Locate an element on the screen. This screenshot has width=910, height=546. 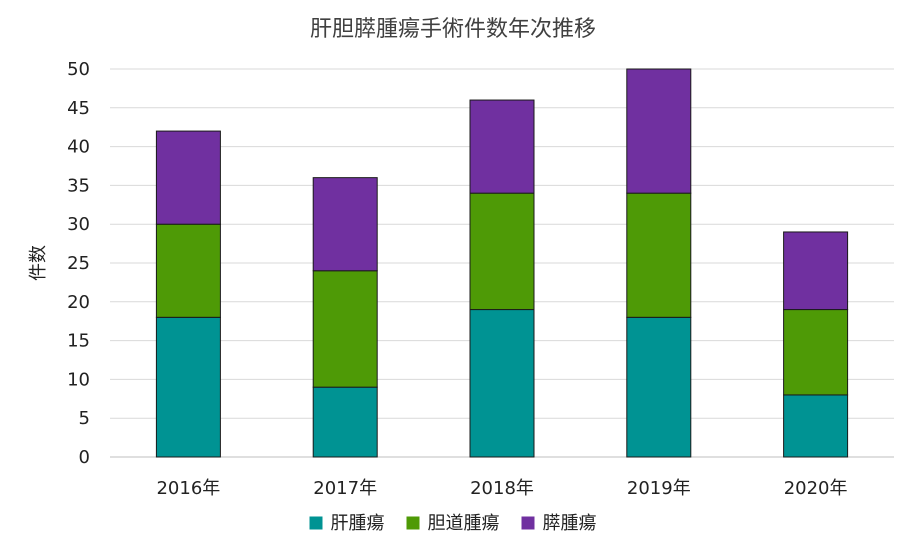
y-tick-label: 30 is located at coordinates (78, 224).